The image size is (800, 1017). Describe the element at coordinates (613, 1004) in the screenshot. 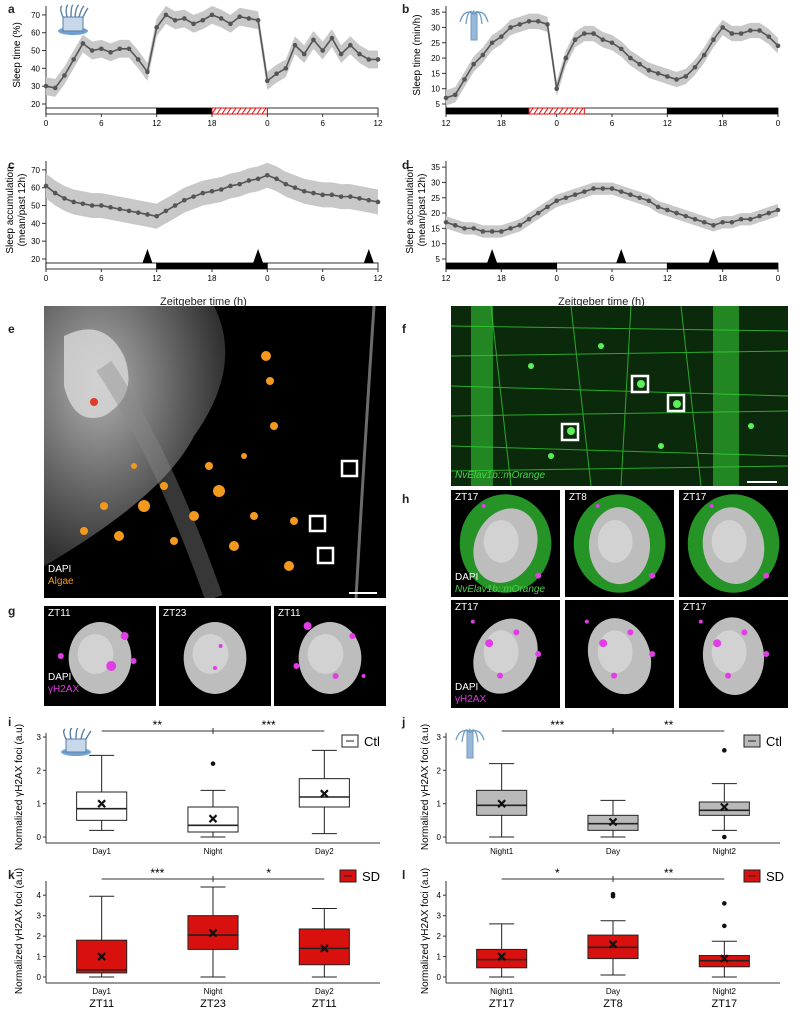

I see `x-zt-label: ZT8` at that location.